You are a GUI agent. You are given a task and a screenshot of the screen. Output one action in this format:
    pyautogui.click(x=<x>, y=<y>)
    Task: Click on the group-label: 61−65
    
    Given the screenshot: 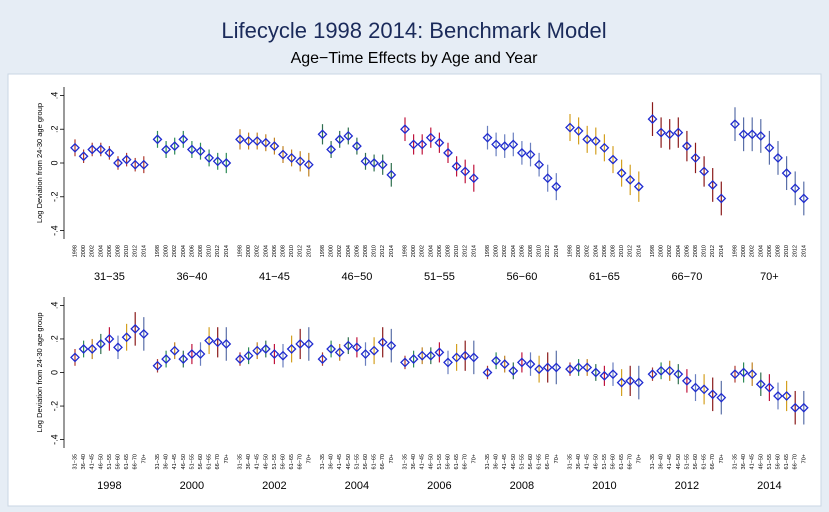 What is the action you would take?
    pyautogui.click(x=604, y=277)
    